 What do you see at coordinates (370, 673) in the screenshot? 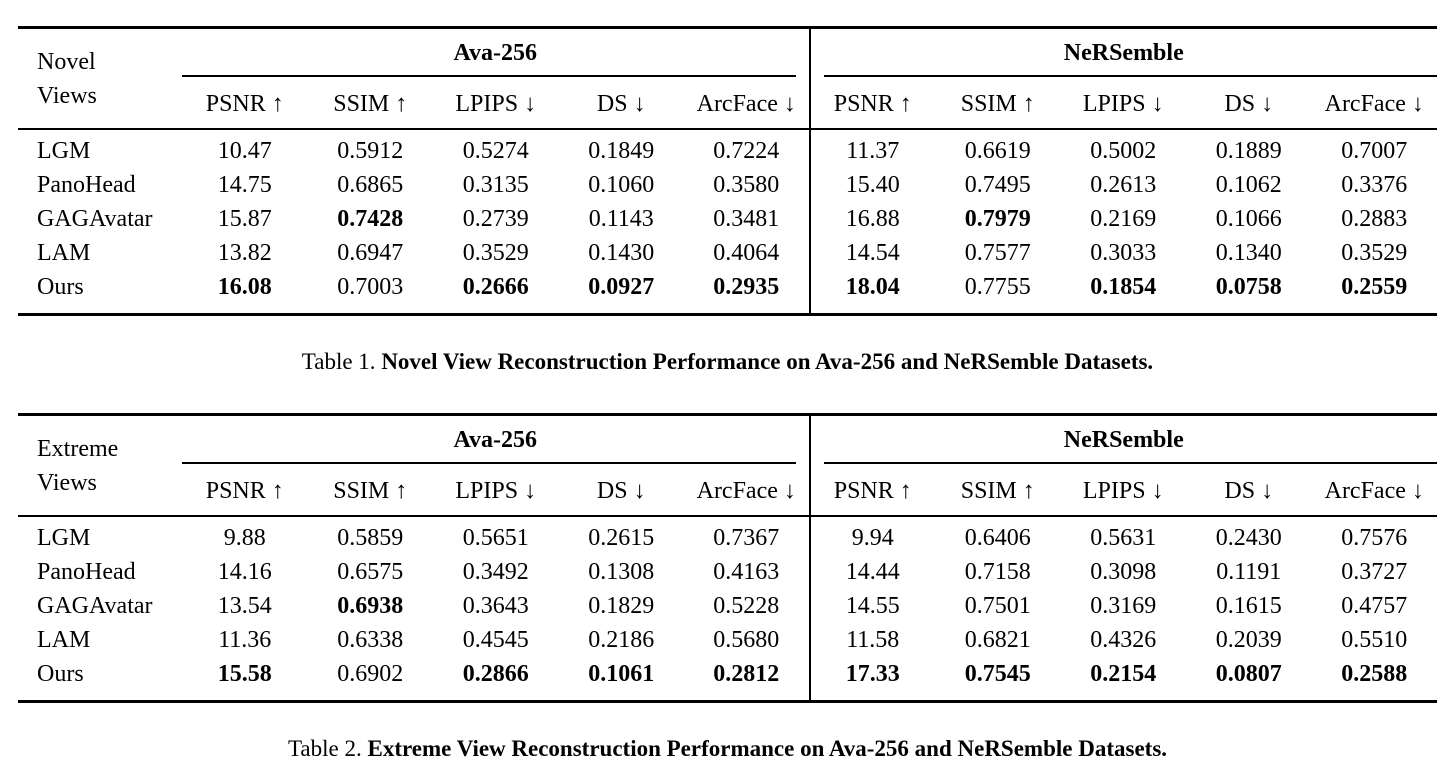
I see `metric-value: 0.6902` at bounding box center [370, 673].